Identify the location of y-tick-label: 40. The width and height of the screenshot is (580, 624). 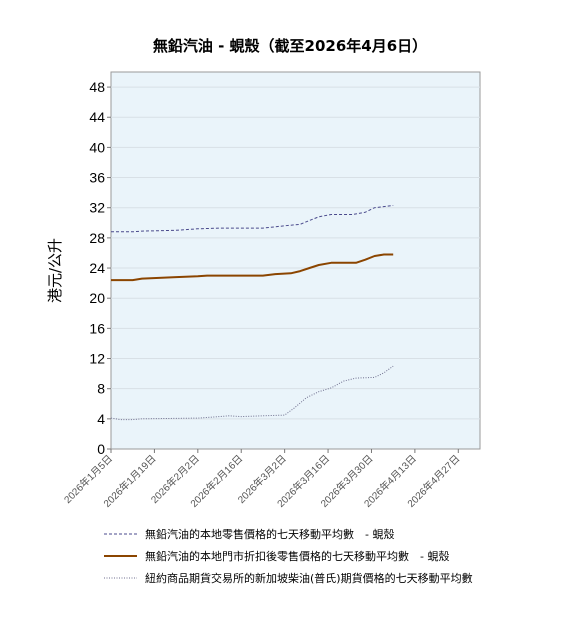
(97, 147).